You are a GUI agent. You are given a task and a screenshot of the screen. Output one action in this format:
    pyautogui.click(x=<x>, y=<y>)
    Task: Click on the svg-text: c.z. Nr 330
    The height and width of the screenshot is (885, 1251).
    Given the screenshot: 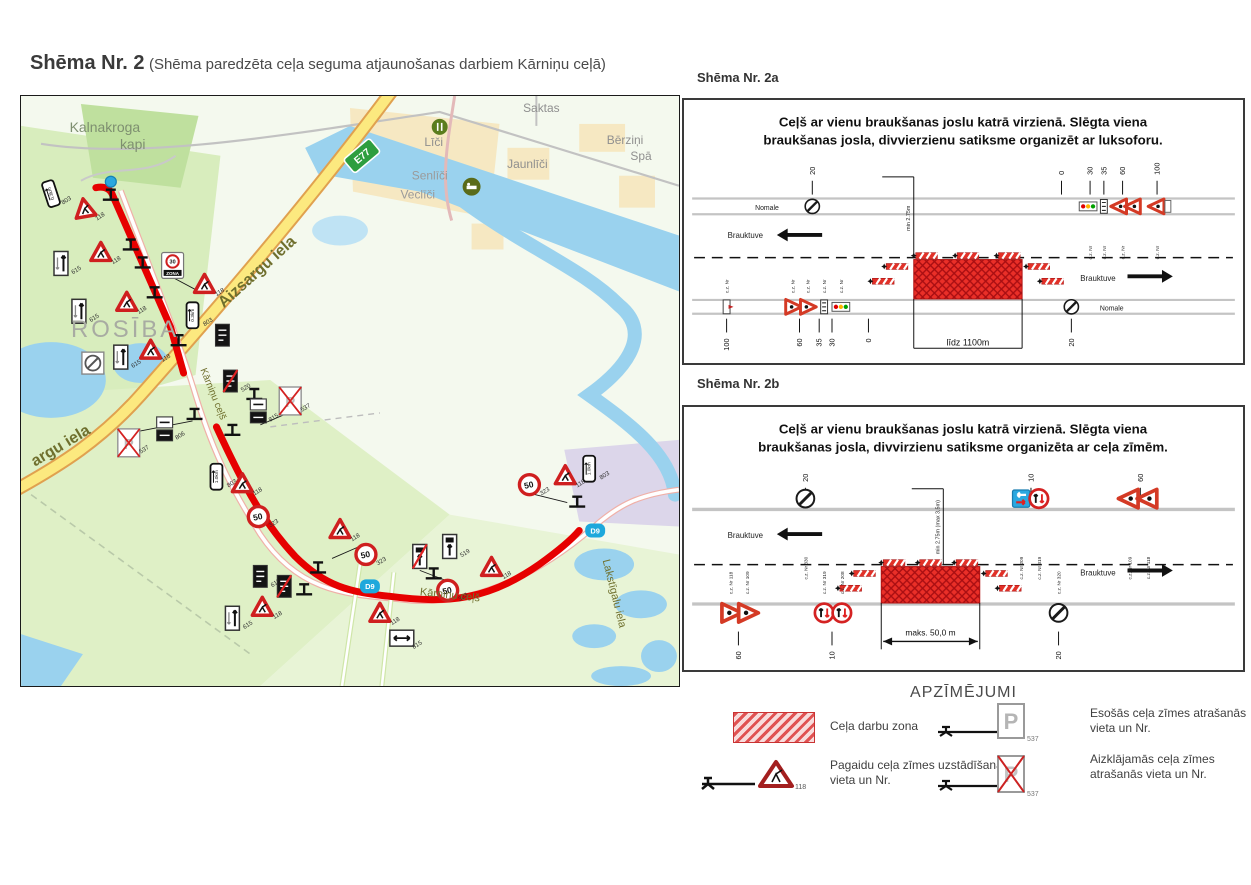 What is the action you would take?
    pyautogui.click(x=806, y=567)
    